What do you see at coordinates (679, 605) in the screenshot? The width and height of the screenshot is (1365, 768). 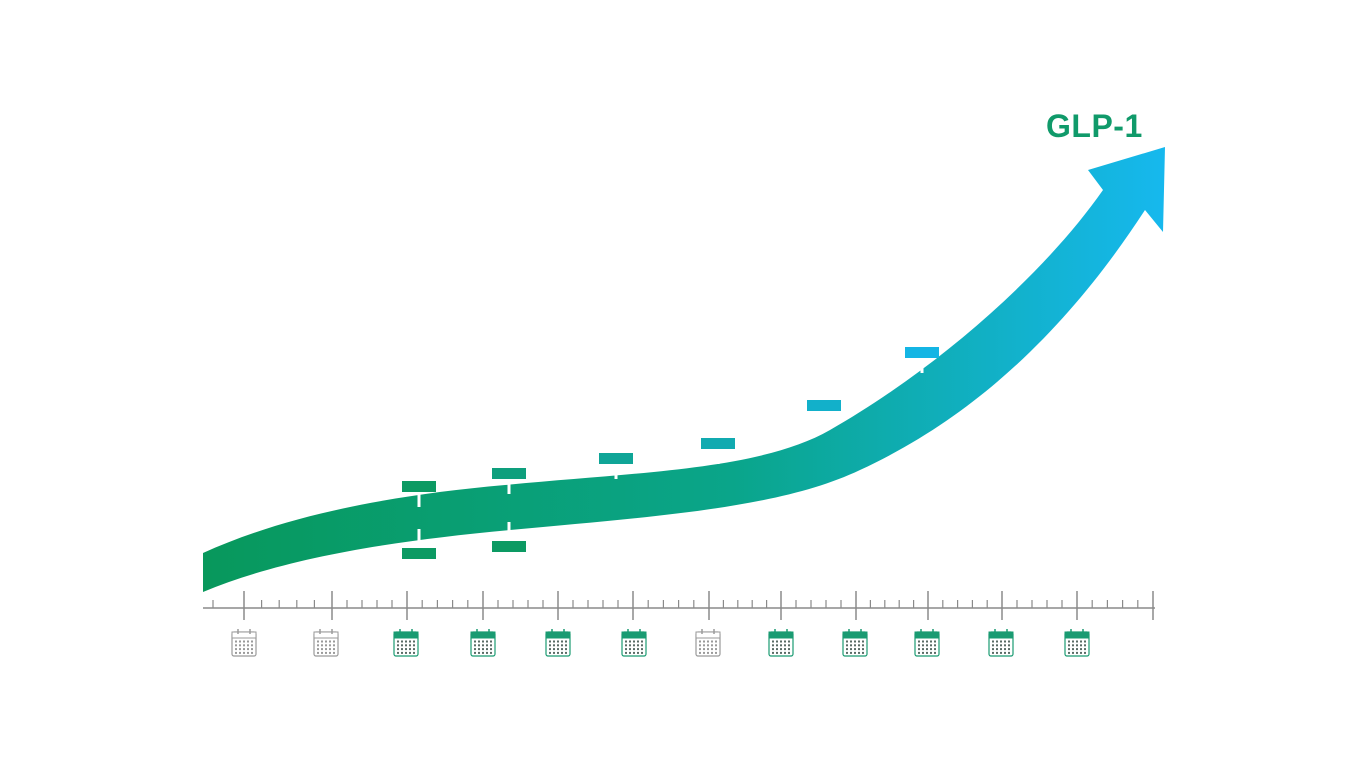 I see `timeline-axis` at bounding box center [679, 605].